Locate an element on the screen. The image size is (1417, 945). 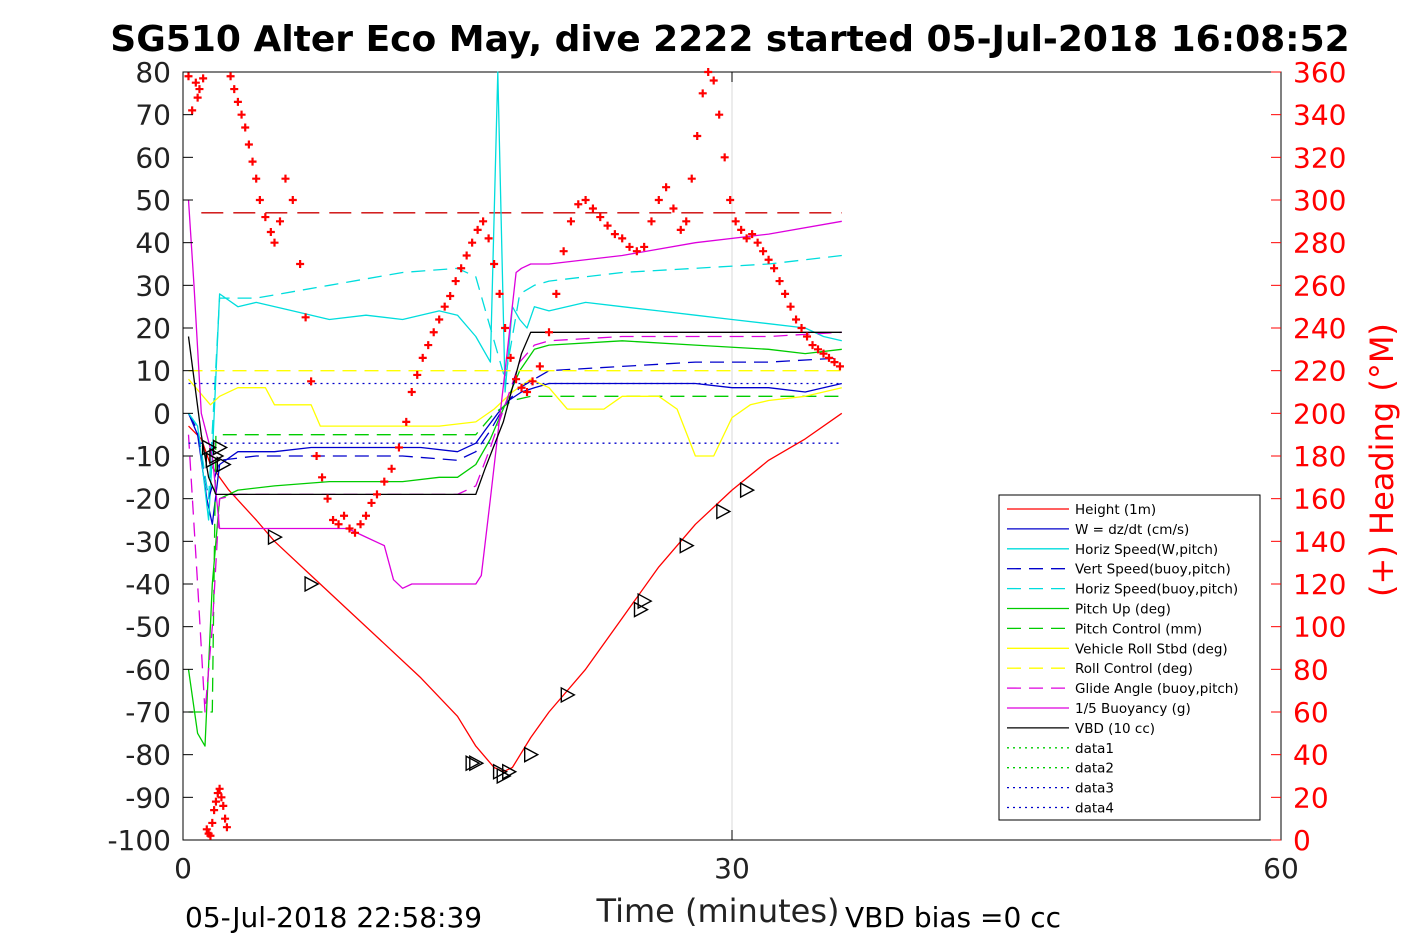
series-line-vbd-10-cc is located at coordinates (514, 413).